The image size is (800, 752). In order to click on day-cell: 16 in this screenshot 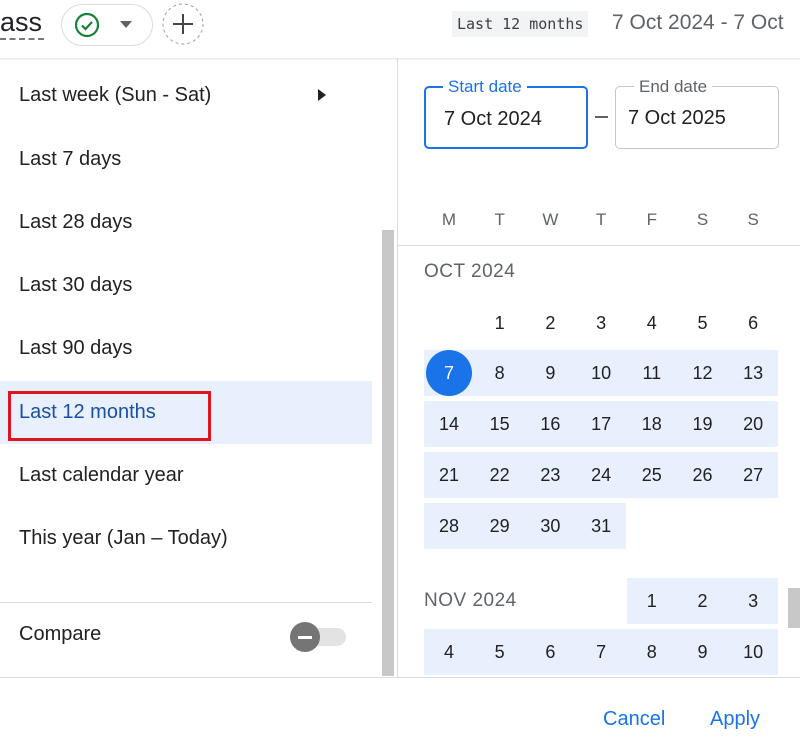, I will do `click(550, 424)`.